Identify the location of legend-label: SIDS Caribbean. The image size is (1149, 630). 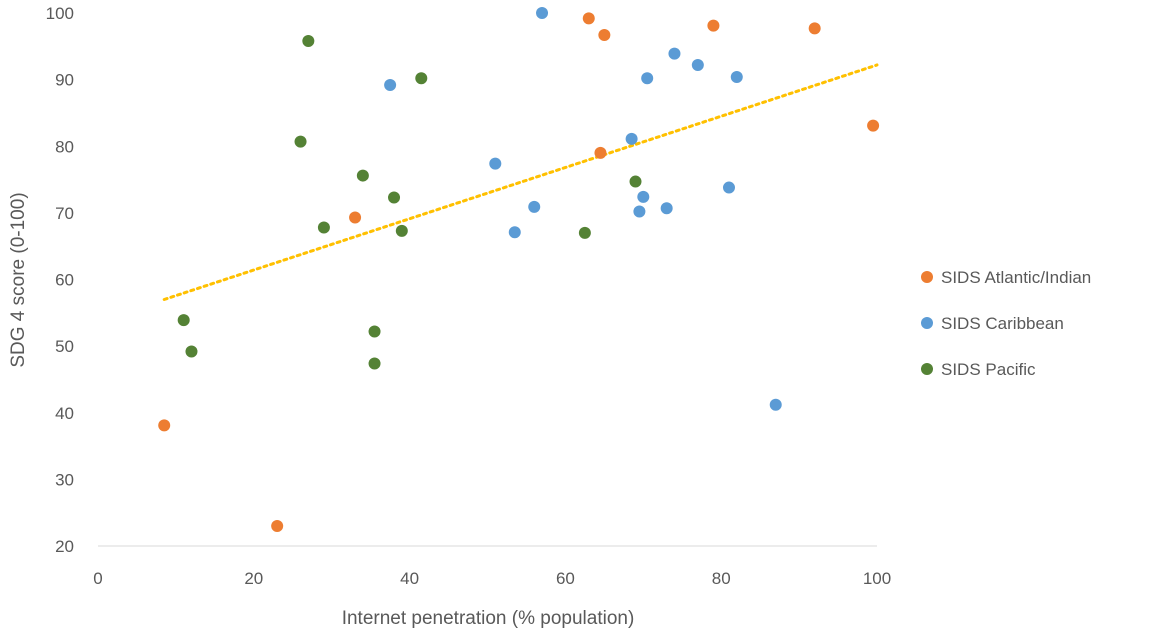
(1002, 323).